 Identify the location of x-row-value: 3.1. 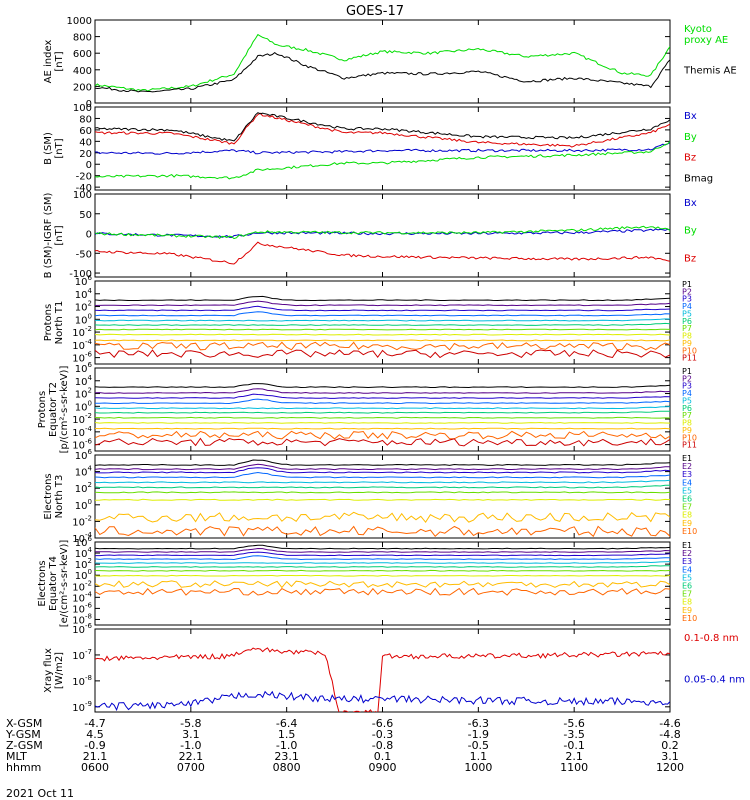
(191, 734).